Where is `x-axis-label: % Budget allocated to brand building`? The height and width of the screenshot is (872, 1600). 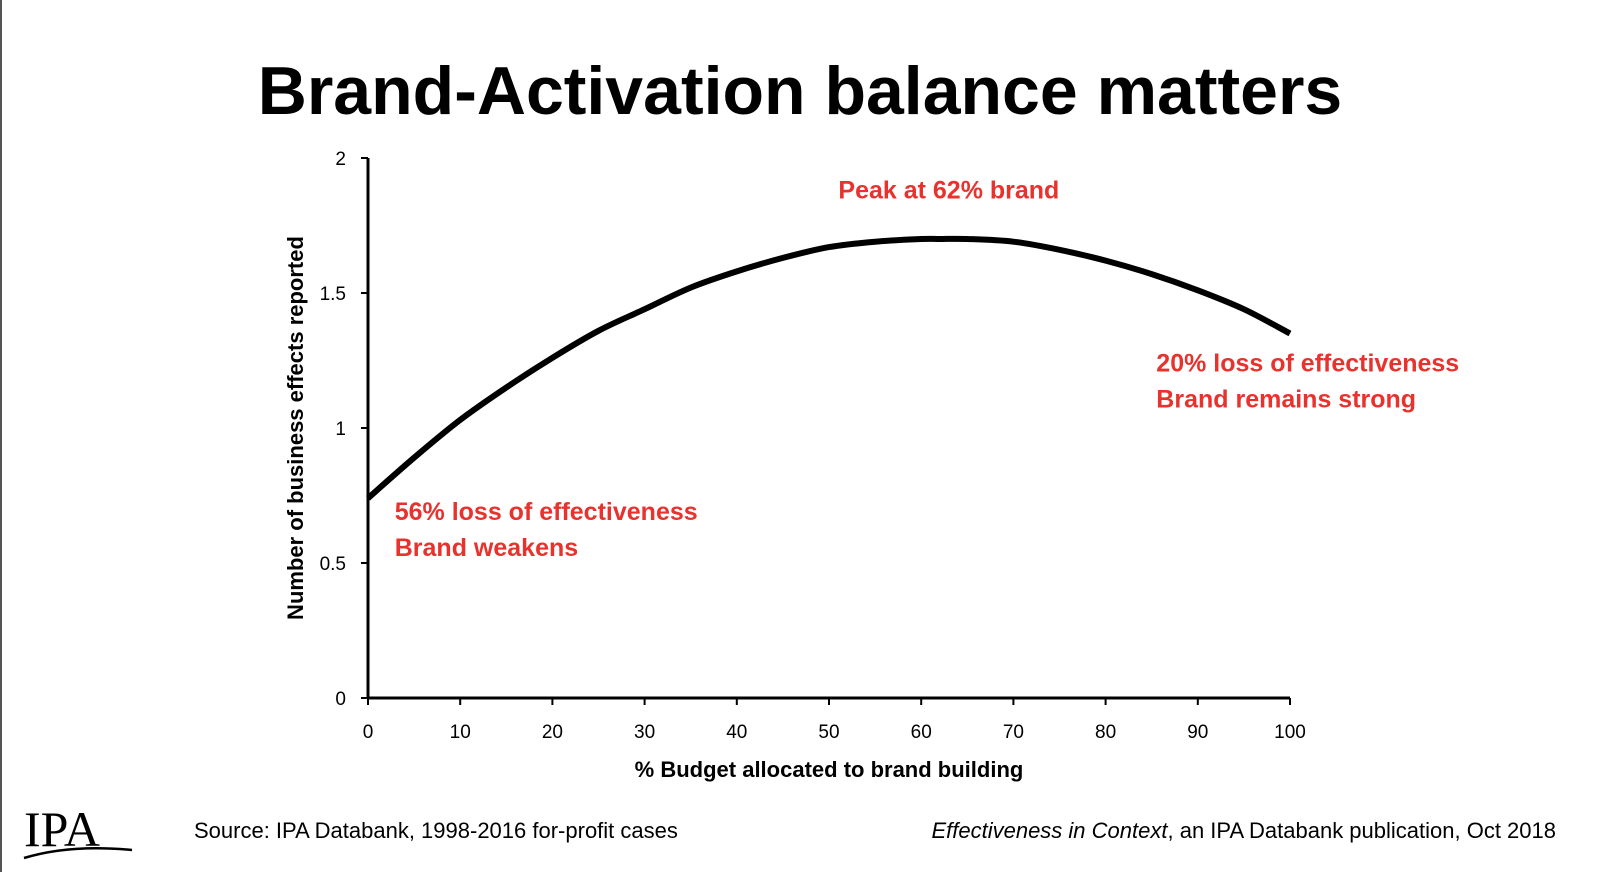 x-axis-label: % Budget allocated to brand building is located at coordinates (829, 769).